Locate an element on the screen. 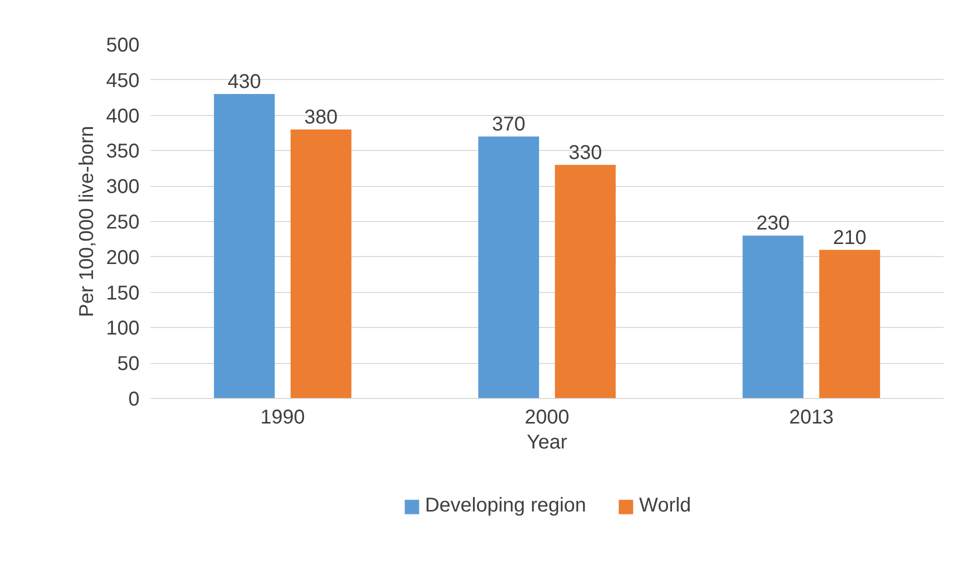 This screenshot has width=957, height=583. legend-label: World is located at coordinates (665, 506).